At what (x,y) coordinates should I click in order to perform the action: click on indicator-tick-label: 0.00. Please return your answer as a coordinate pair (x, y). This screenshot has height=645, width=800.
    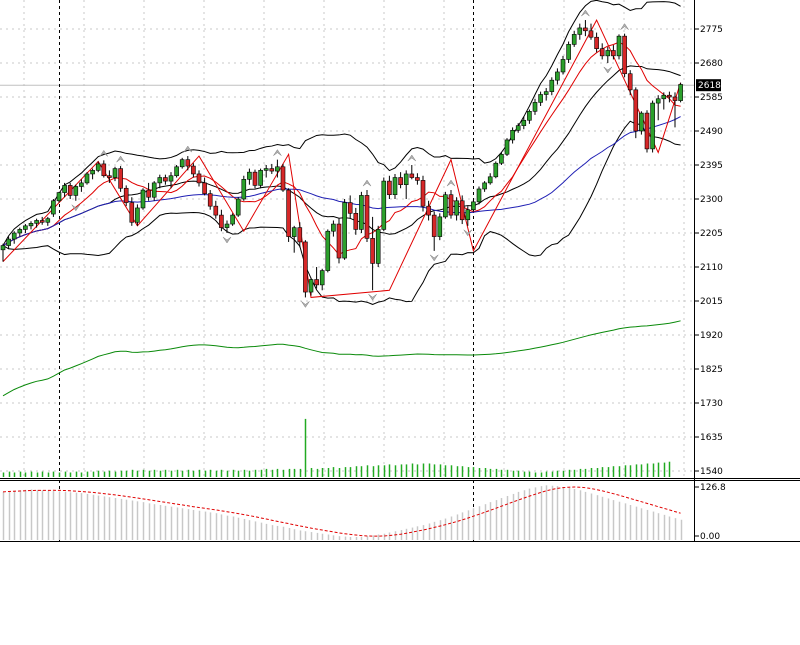
    Looking at the image, I should click on (710, 537).